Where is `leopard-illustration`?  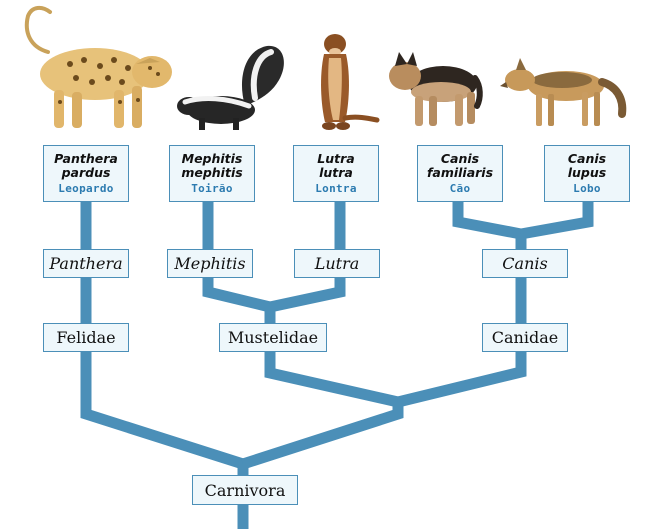 leopard-illustration is located at coordinates (98, 66).